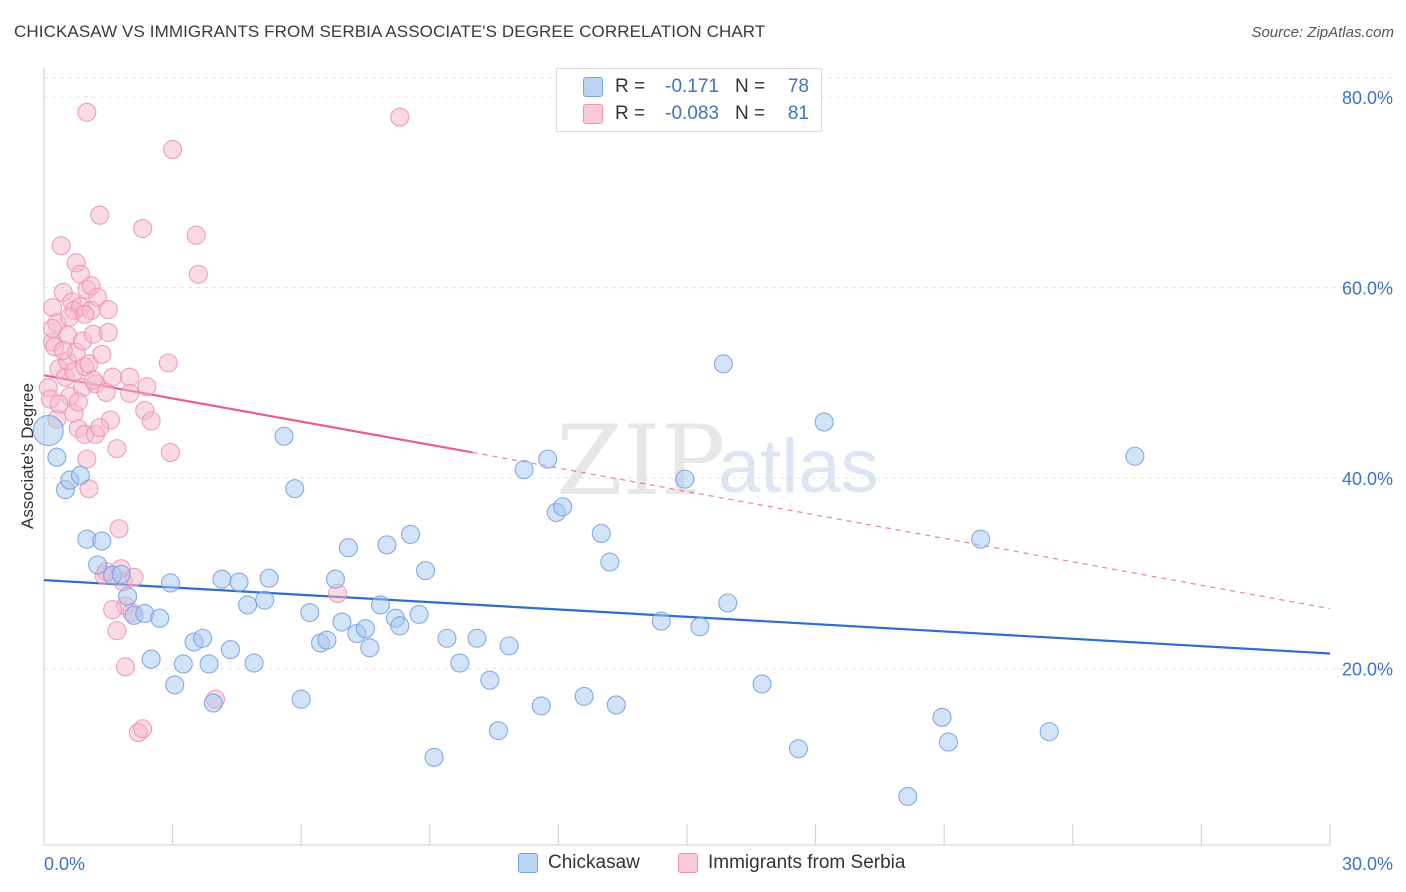 The image size is (1406, 892). What do you see at coordinates (1367, 479) in the screenshot?
I see `y-tick-label: 40.0%` at bounding box center [1367, 479].